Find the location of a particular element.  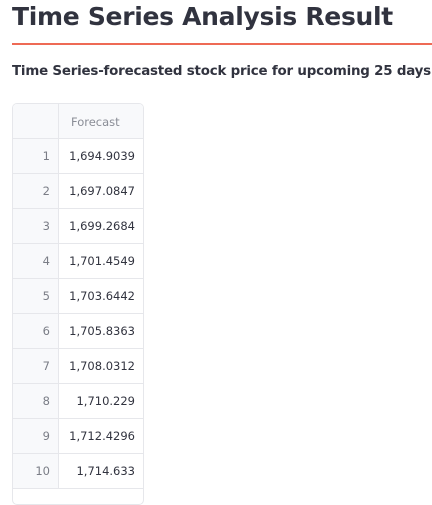

forecast-value-cell: 1,712.4296 is located at coordinates (102, 436).